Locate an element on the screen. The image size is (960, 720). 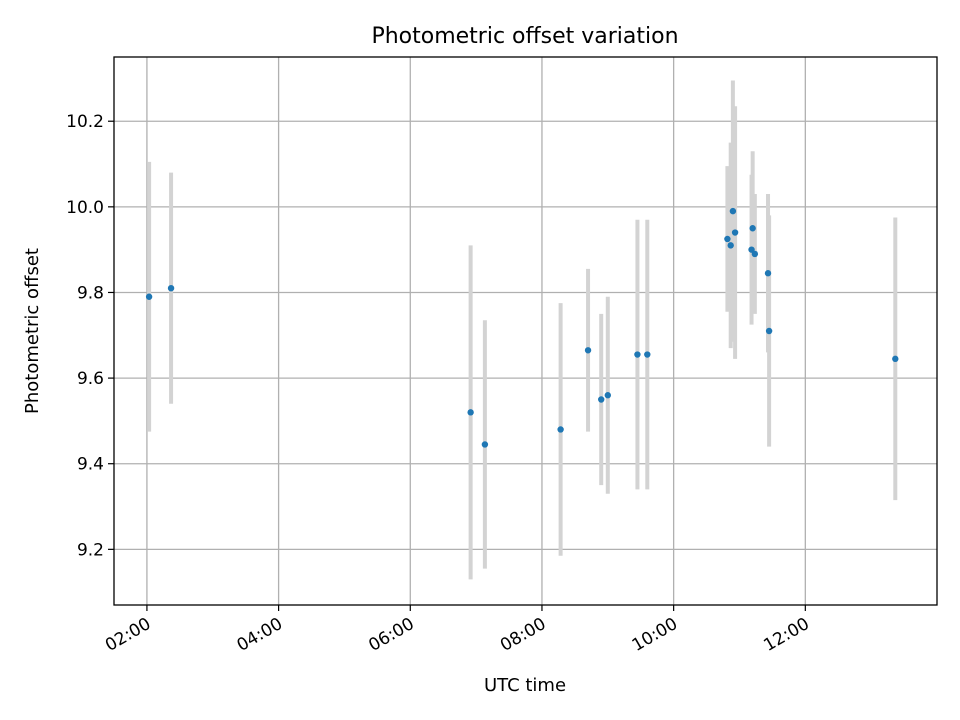
y-tick-label: 9.6 is located at coordinates (90, 379).